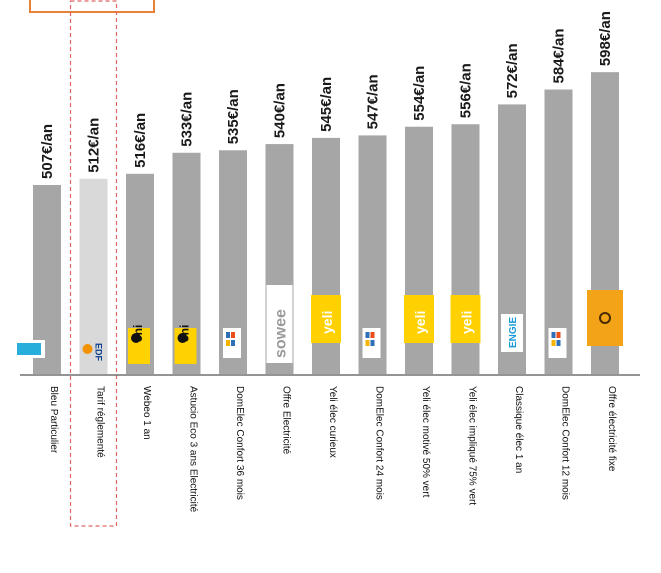 This screenshot has height=573, width=661. I want to click on logo-label: ENGIE, so click(513, 332).